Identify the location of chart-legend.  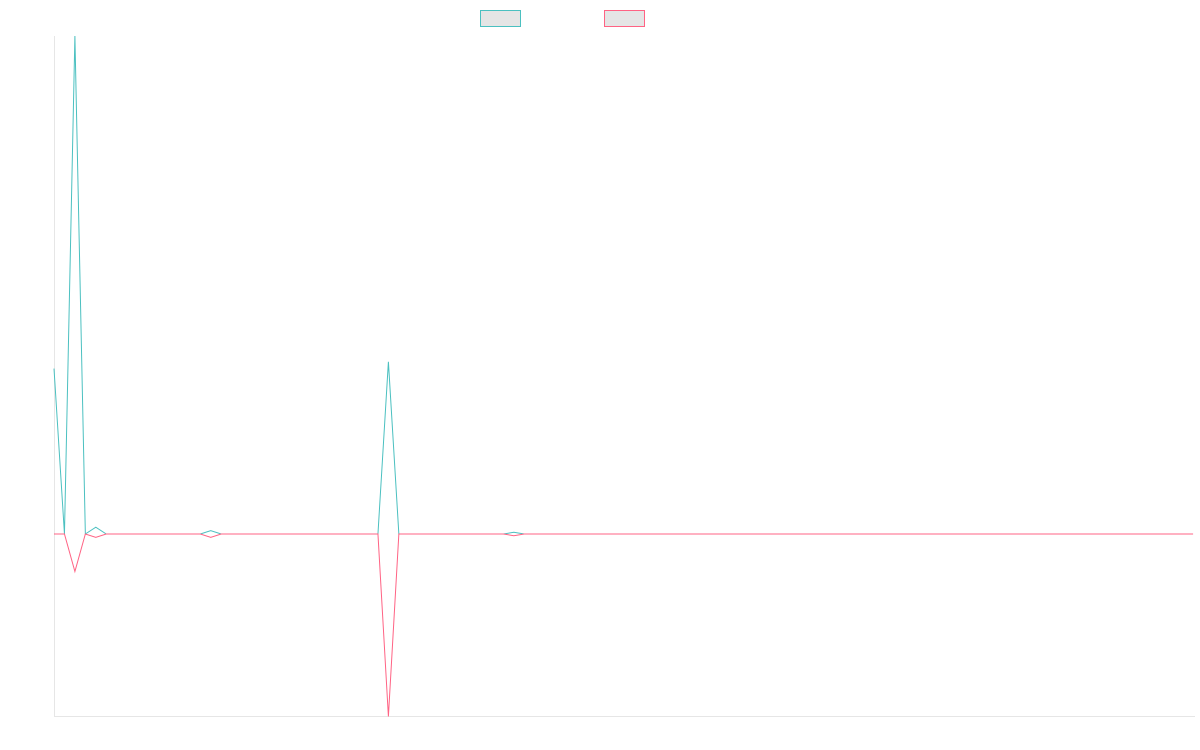
(562, 18).